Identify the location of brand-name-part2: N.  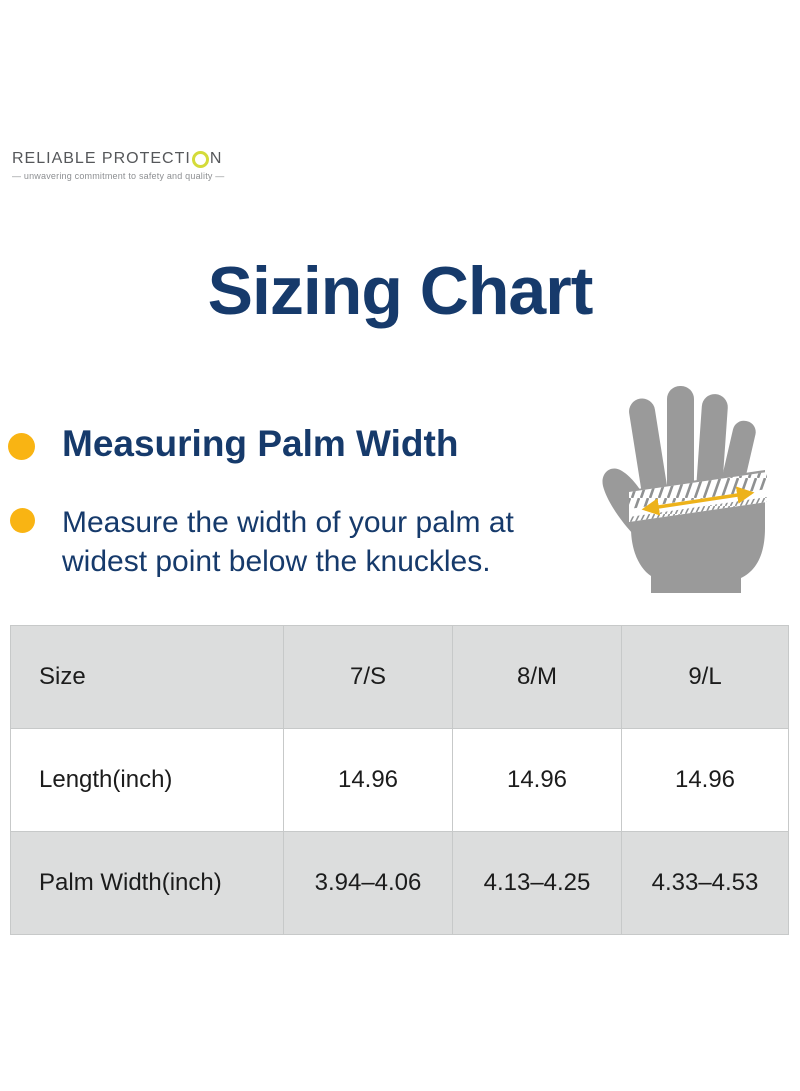
(216, 158).